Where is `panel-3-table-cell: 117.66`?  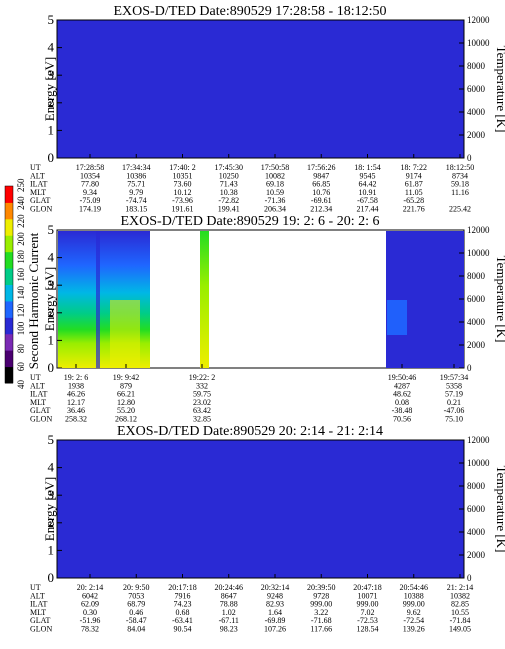 panel-3-table-cell: 117.66 is located at coordinates (321, 629).